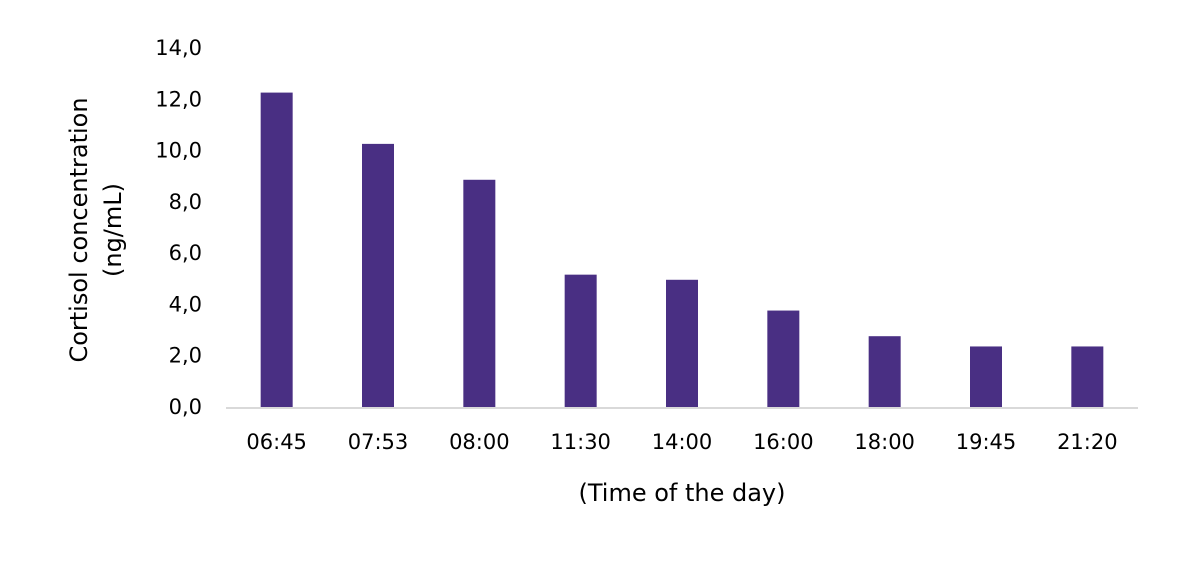 The image size is (1189, 570). Describe the element at coordinates (185, 407) in the screenshot. I see `y-tick-label: 0,0` at that location.